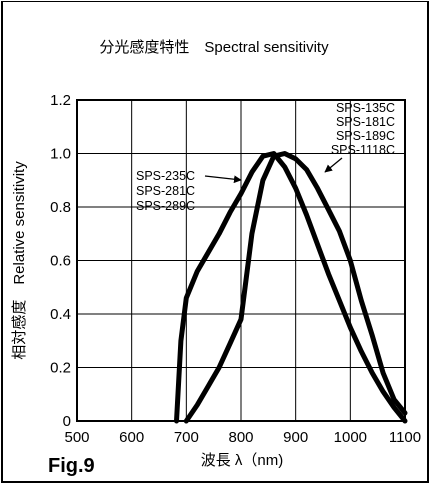 This screenshot has width=434, height=487. What do you see at coordinates (240, 437) in the screenshot?
I see `x-tick-label: 800` at bounding box center [240, 437].